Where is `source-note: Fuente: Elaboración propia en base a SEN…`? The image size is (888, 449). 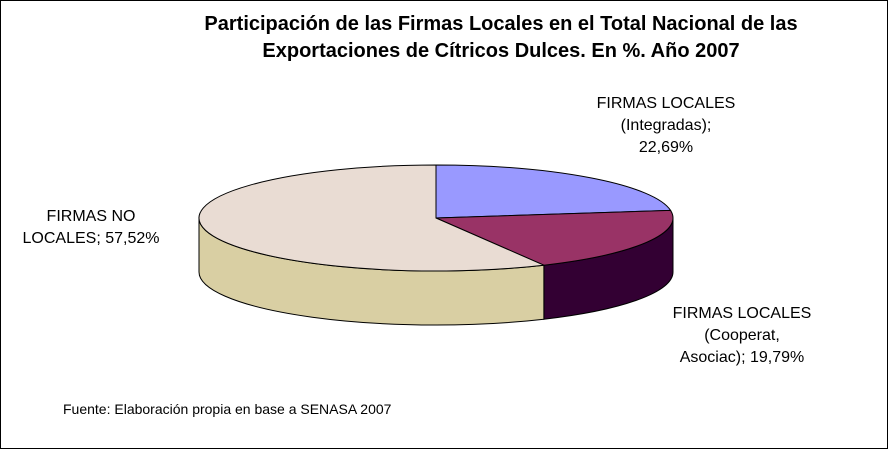 source-note: Fuente: Elaboración propia en base a SEN… is located at coordinates (227, 409).